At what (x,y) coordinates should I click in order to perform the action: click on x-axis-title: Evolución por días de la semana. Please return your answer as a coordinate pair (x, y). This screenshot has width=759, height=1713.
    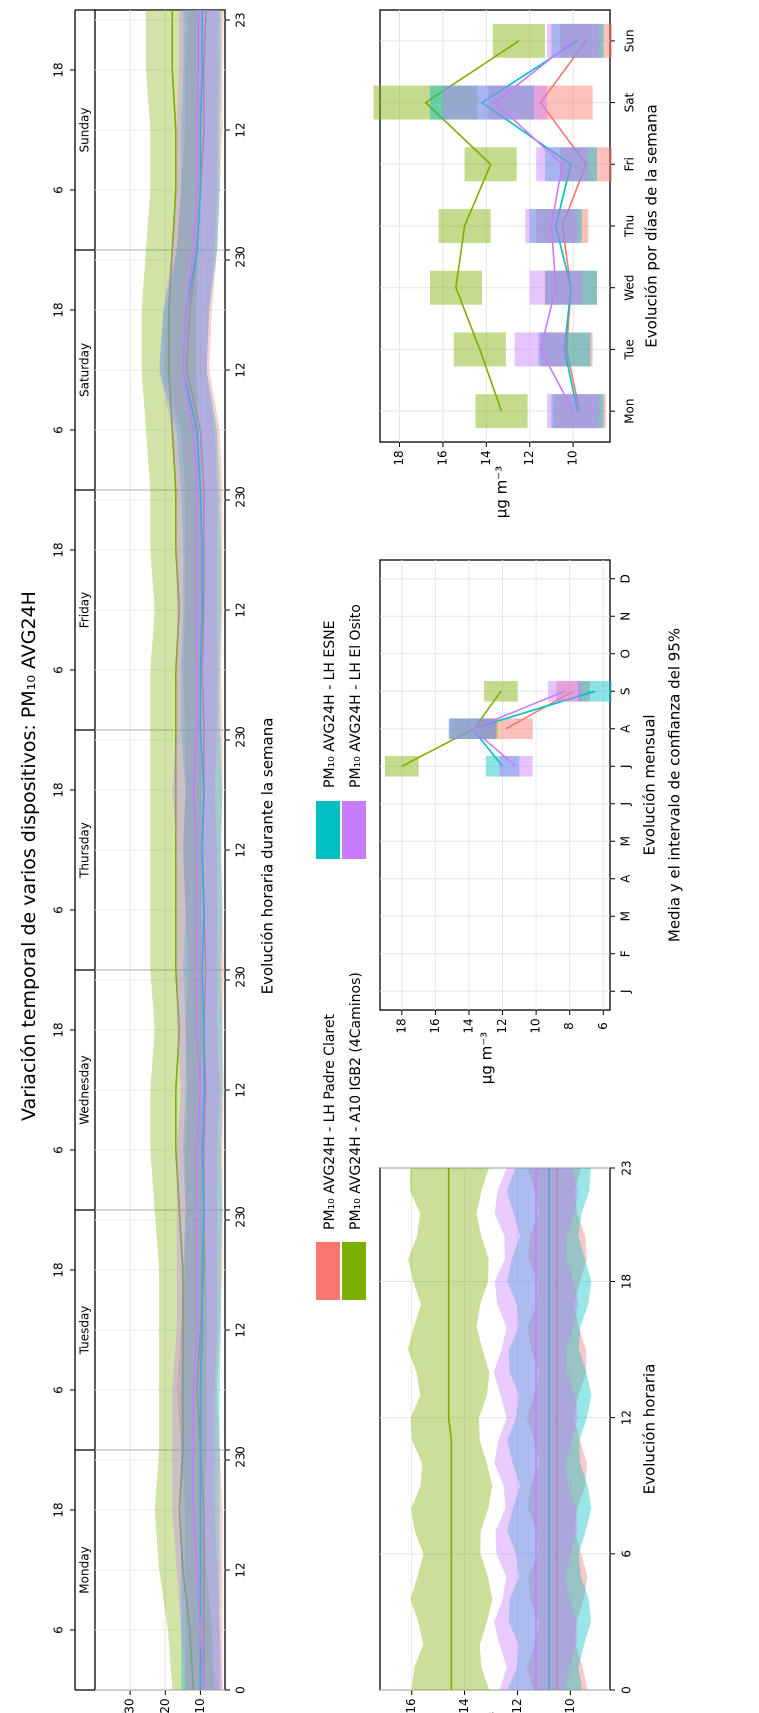
    Looking at the image, I should click on (652, 225).